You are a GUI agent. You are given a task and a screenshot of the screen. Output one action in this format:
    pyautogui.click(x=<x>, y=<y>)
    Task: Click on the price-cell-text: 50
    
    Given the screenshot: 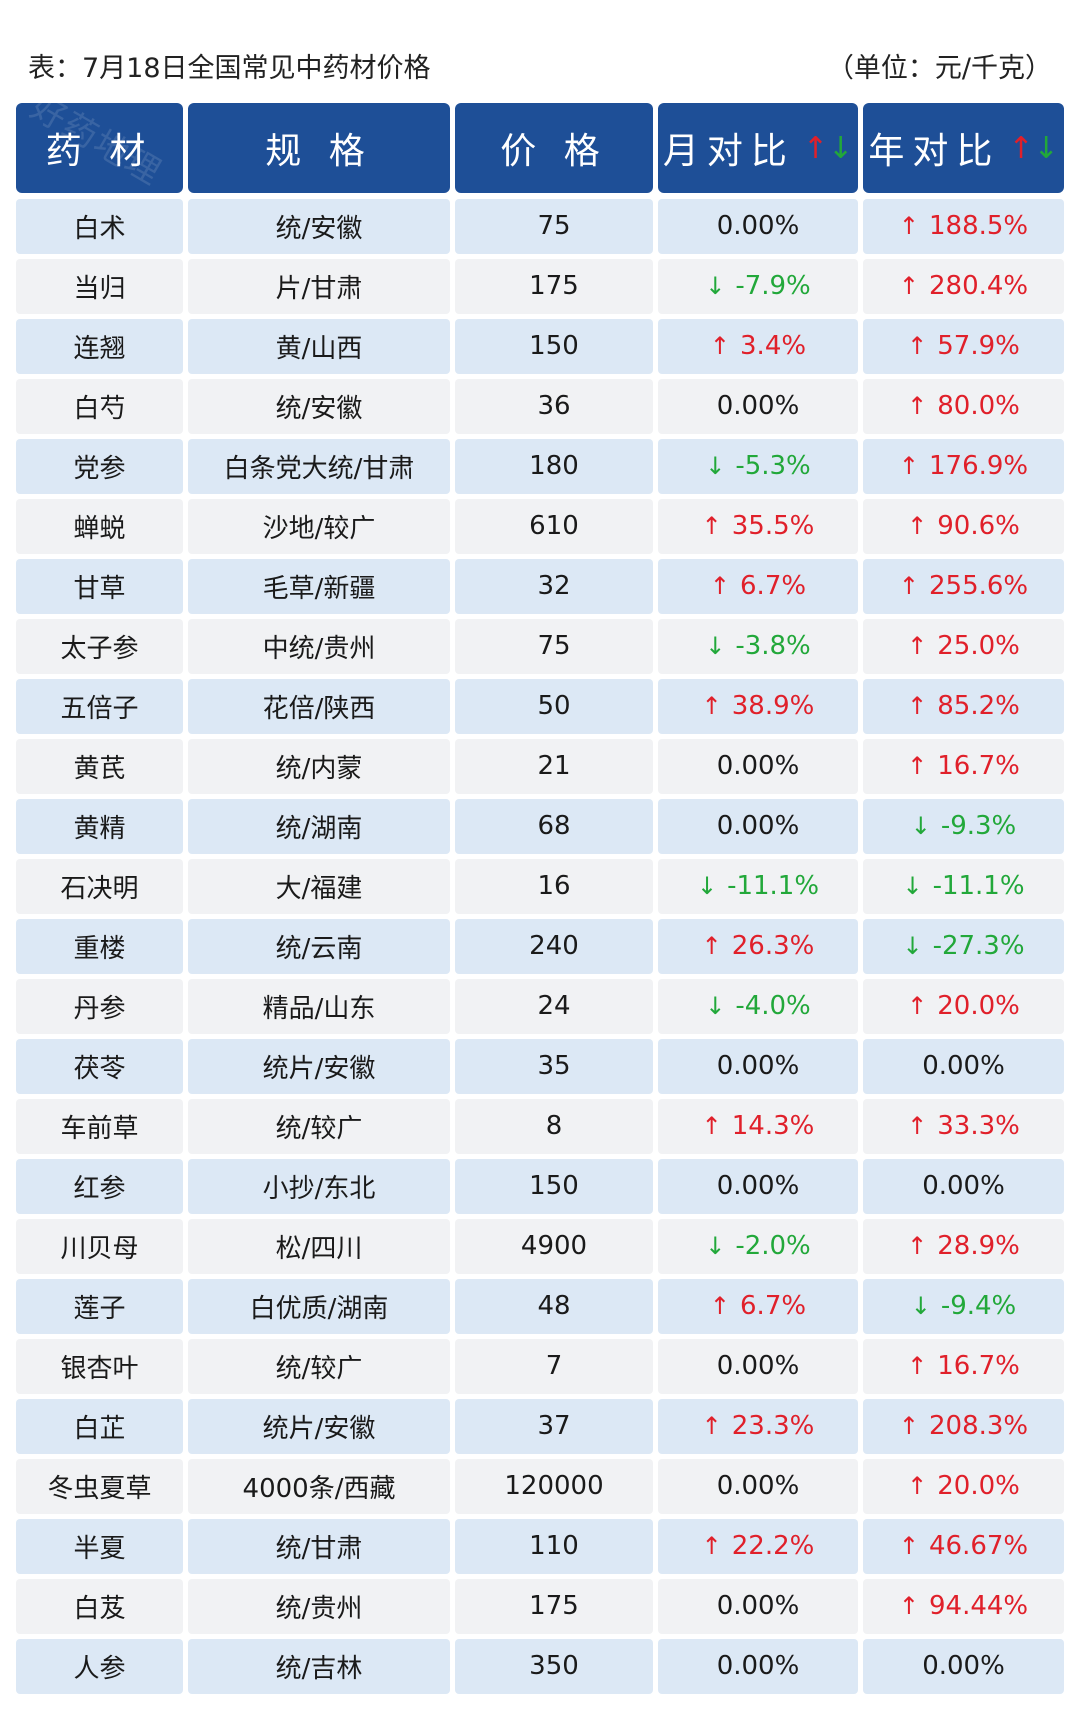 What is the action you would take?
    pyautogui.click(x=554, y=706)
    